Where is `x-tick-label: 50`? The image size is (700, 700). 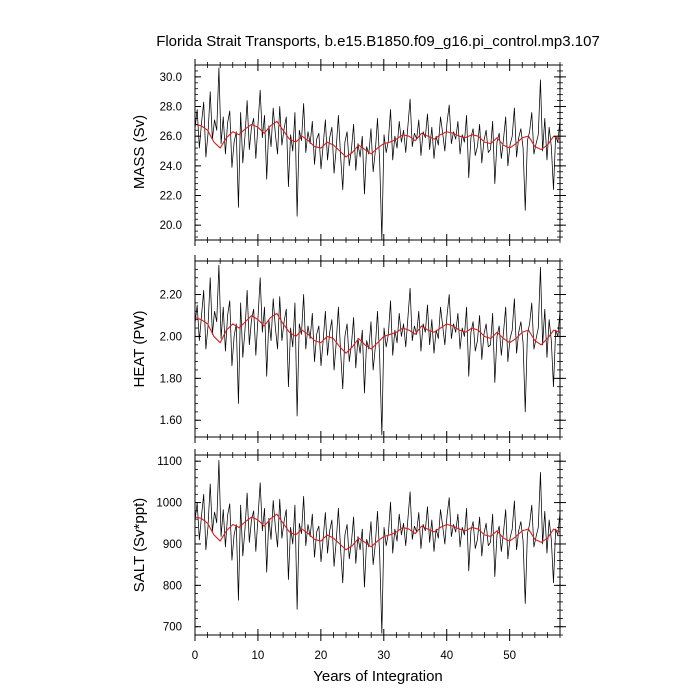
x-tick-label: 50 is located at coordinates (509, 656).